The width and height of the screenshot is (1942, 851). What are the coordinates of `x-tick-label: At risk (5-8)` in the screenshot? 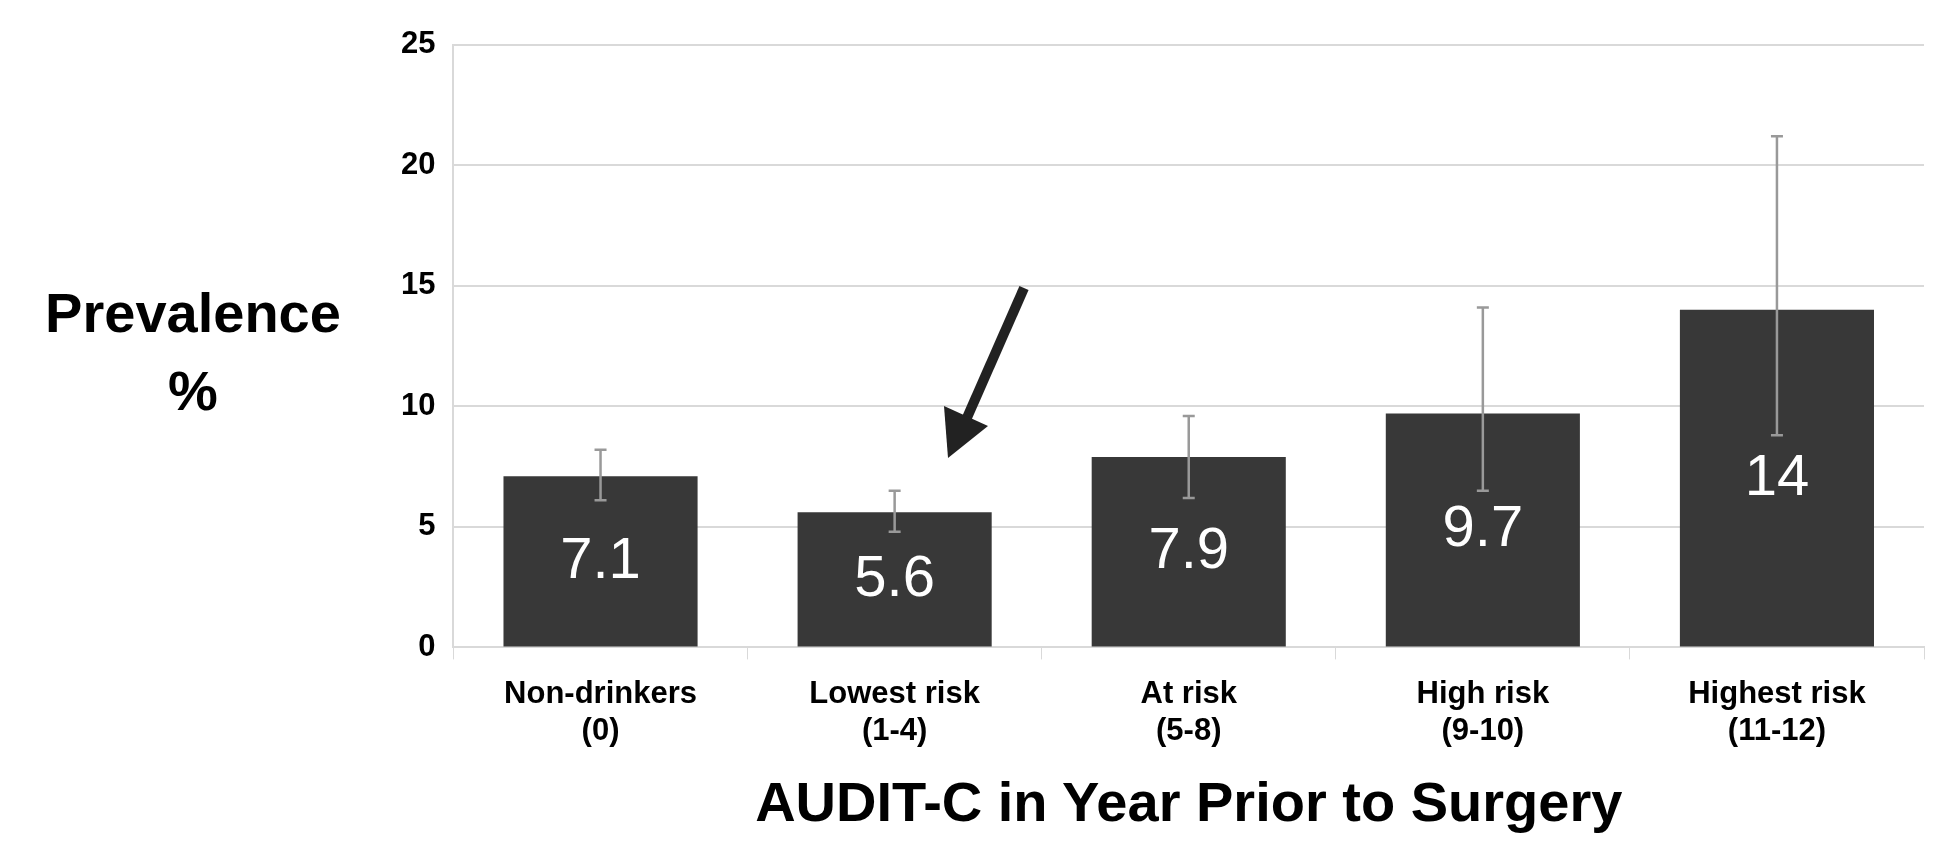 It's located at (1189, 710).